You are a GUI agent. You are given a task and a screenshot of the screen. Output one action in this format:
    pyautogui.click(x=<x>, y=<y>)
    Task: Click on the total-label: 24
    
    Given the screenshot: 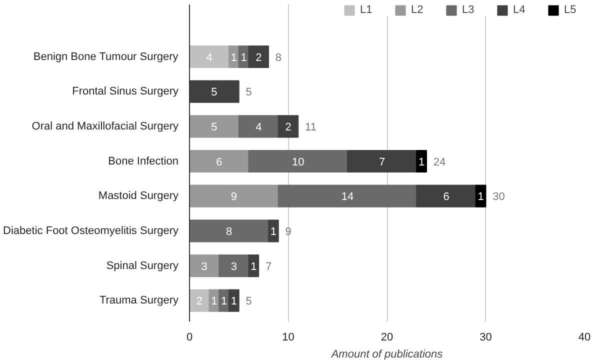 What is the action you would take?
    pyautogui.click(x=439, y=162)
    